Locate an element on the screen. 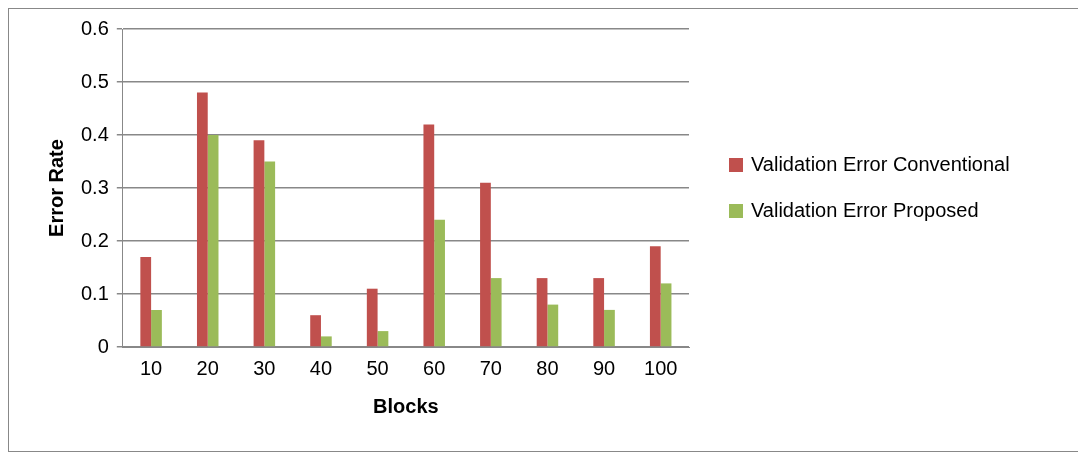 This screenshot has height=452, width=1078. y-axis-title: Error Rate is located at coordinates (55, 188).